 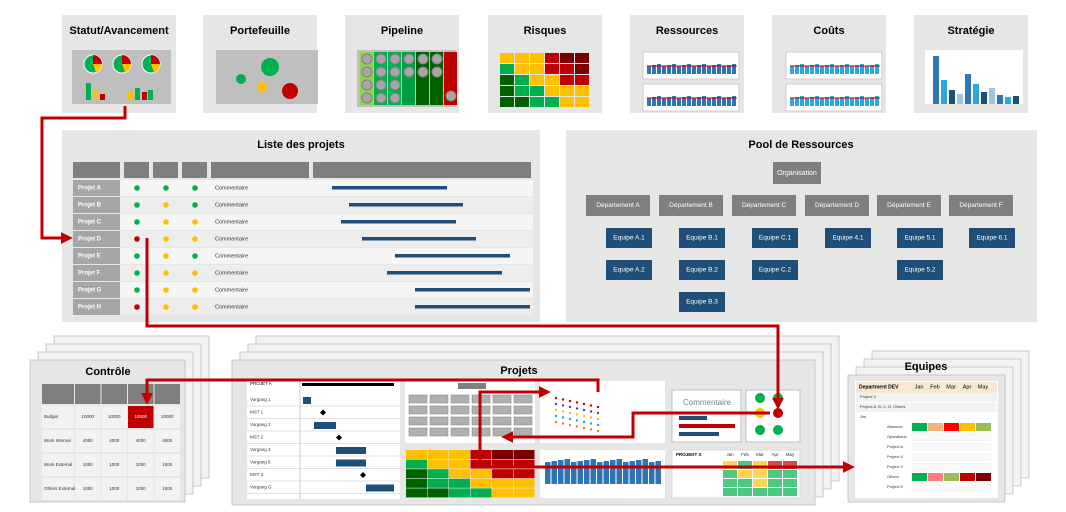 What do you see at coordinates (89, 257) in the screenshot?
I see `label: Projet E` at bounding box center [89, 257].